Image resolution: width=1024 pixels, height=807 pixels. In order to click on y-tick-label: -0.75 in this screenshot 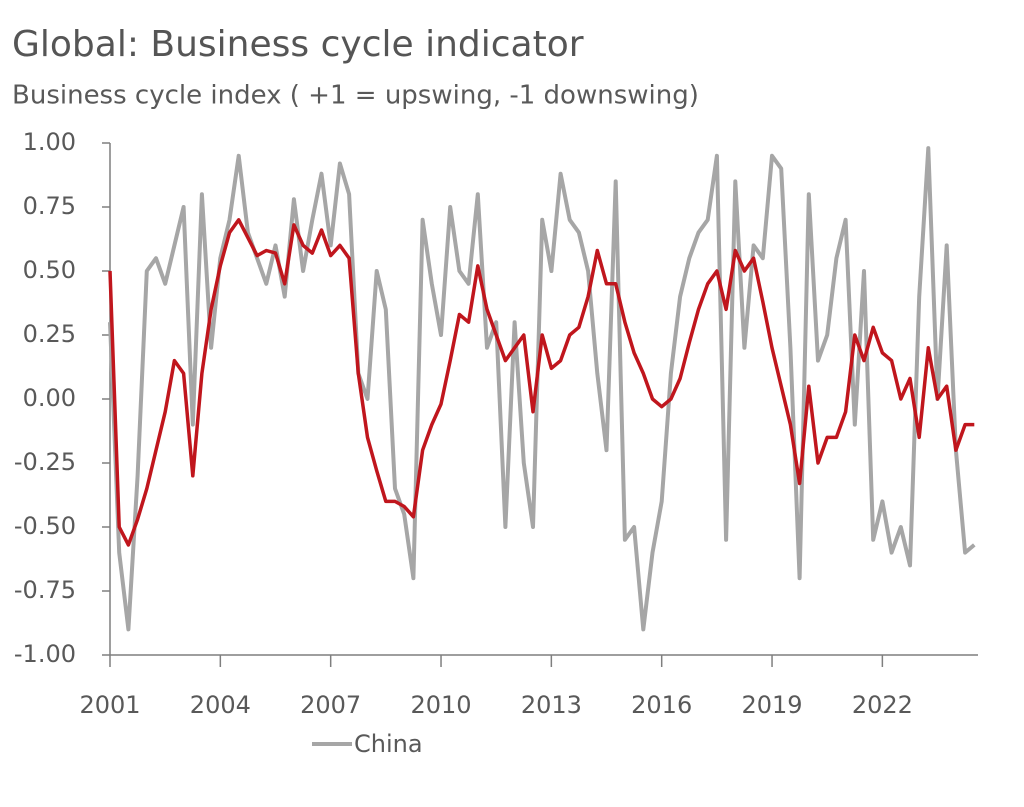, I will do `click(45, 590)`.